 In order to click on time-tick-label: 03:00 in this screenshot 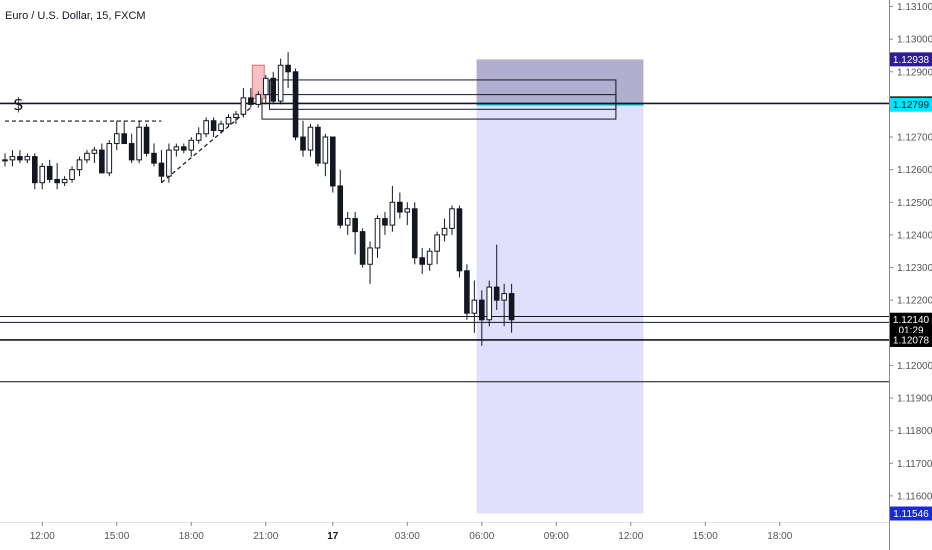, I will do `click(407, 536)`.